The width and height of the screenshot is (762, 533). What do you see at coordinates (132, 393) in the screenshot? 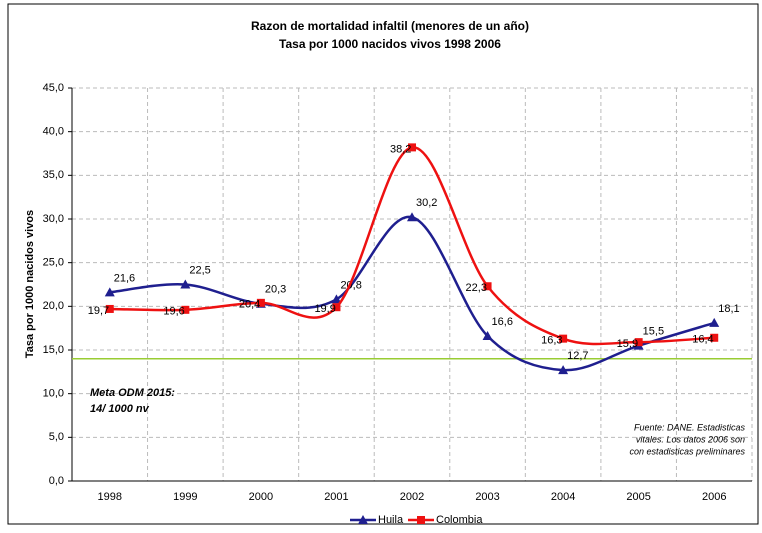
I see `target-label: Meta ODM 2015:` at bounding box center [132, 393].